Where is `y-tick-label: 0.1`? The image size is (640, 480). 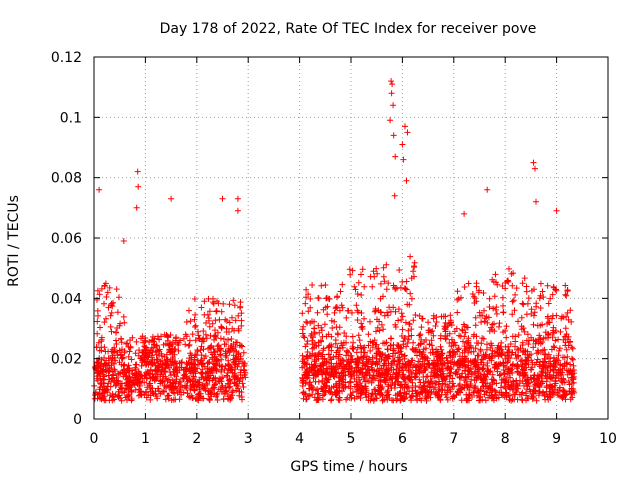
y-tick-label: 0.1 is located at coordinates (71, 118).